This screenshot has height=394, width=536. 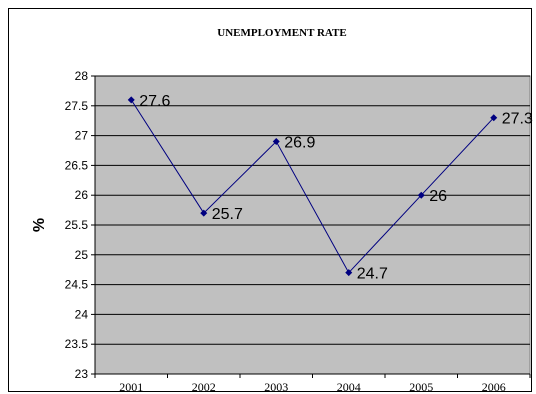 What do you see at coordinates (204, 387) in the screenshot?
I see `x-tick-label: 2002` at bounding box center [204, 387].